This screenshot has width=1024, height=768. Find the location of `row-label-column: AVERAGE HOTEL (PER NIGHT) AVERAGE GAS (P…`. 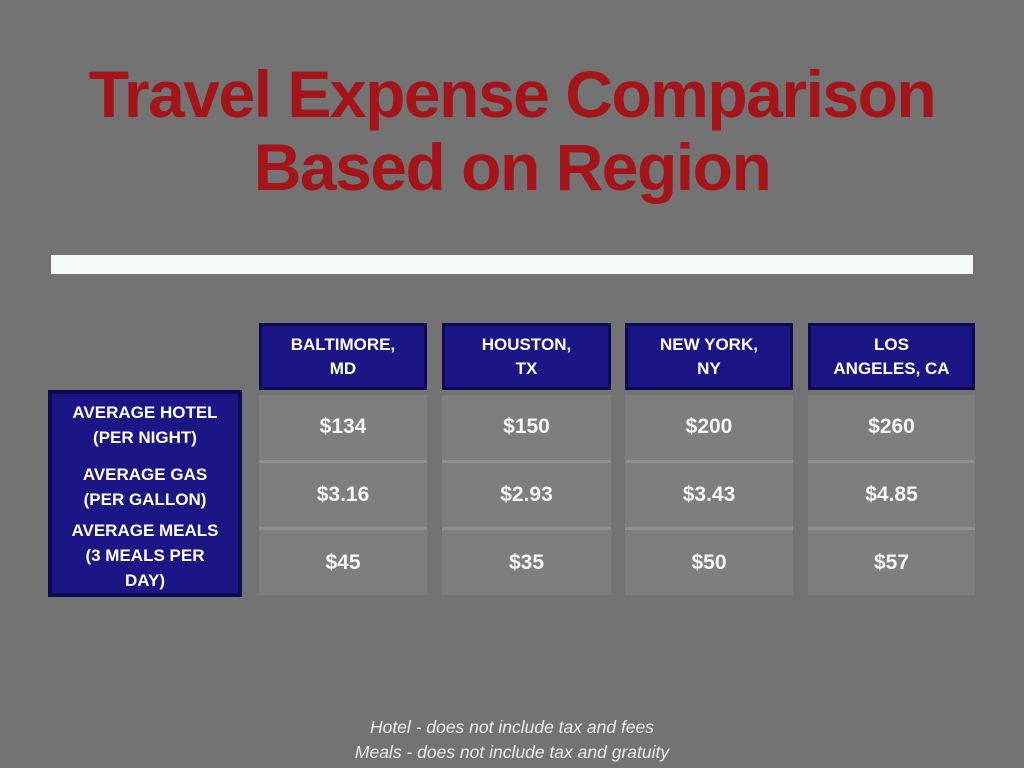

row-label-column: AVERAGE HOTEL (PER NIGHT) AVERAGE GAS (P… is located at coordinates (145, 493).